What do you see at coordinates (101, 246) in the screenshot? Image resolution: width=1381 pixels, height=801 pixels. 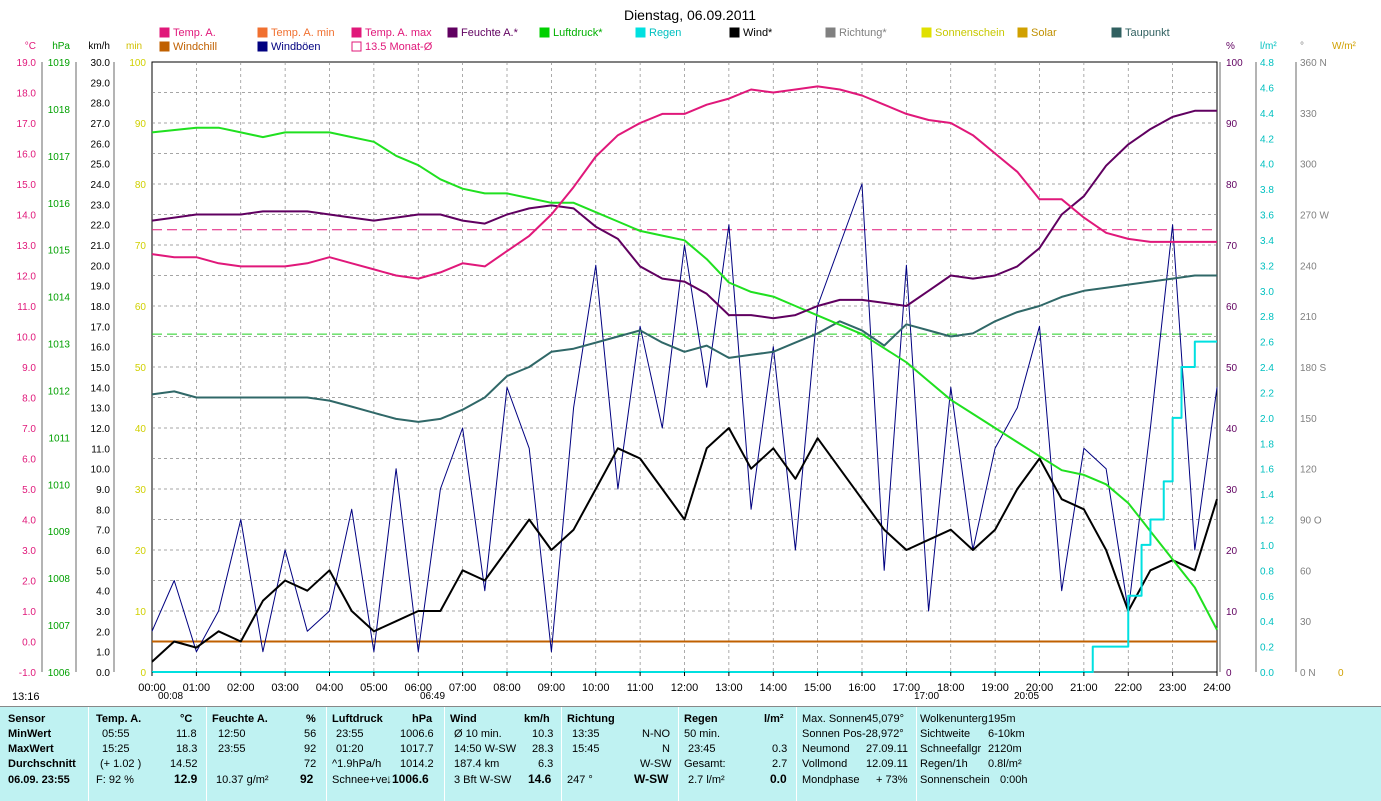 I see `wind-tick: 21.0` at bounding box center [101, 246].